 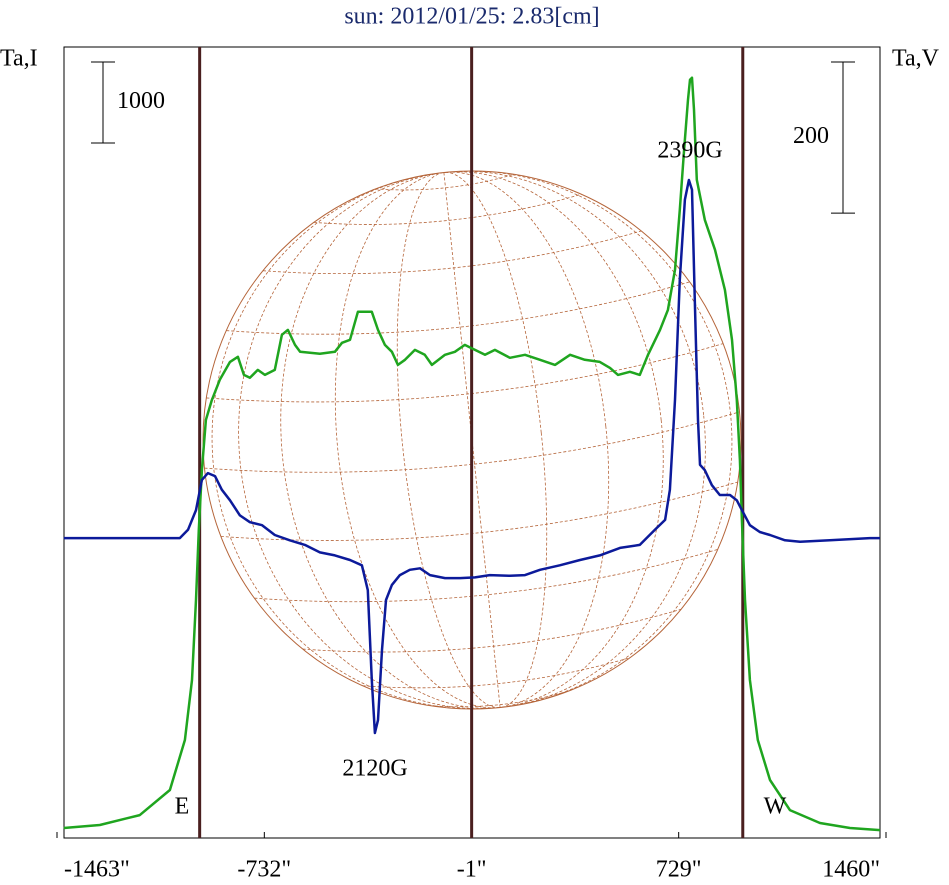 I want to click on y2-axis-label: Ta,V, so click(x=916, y=59).